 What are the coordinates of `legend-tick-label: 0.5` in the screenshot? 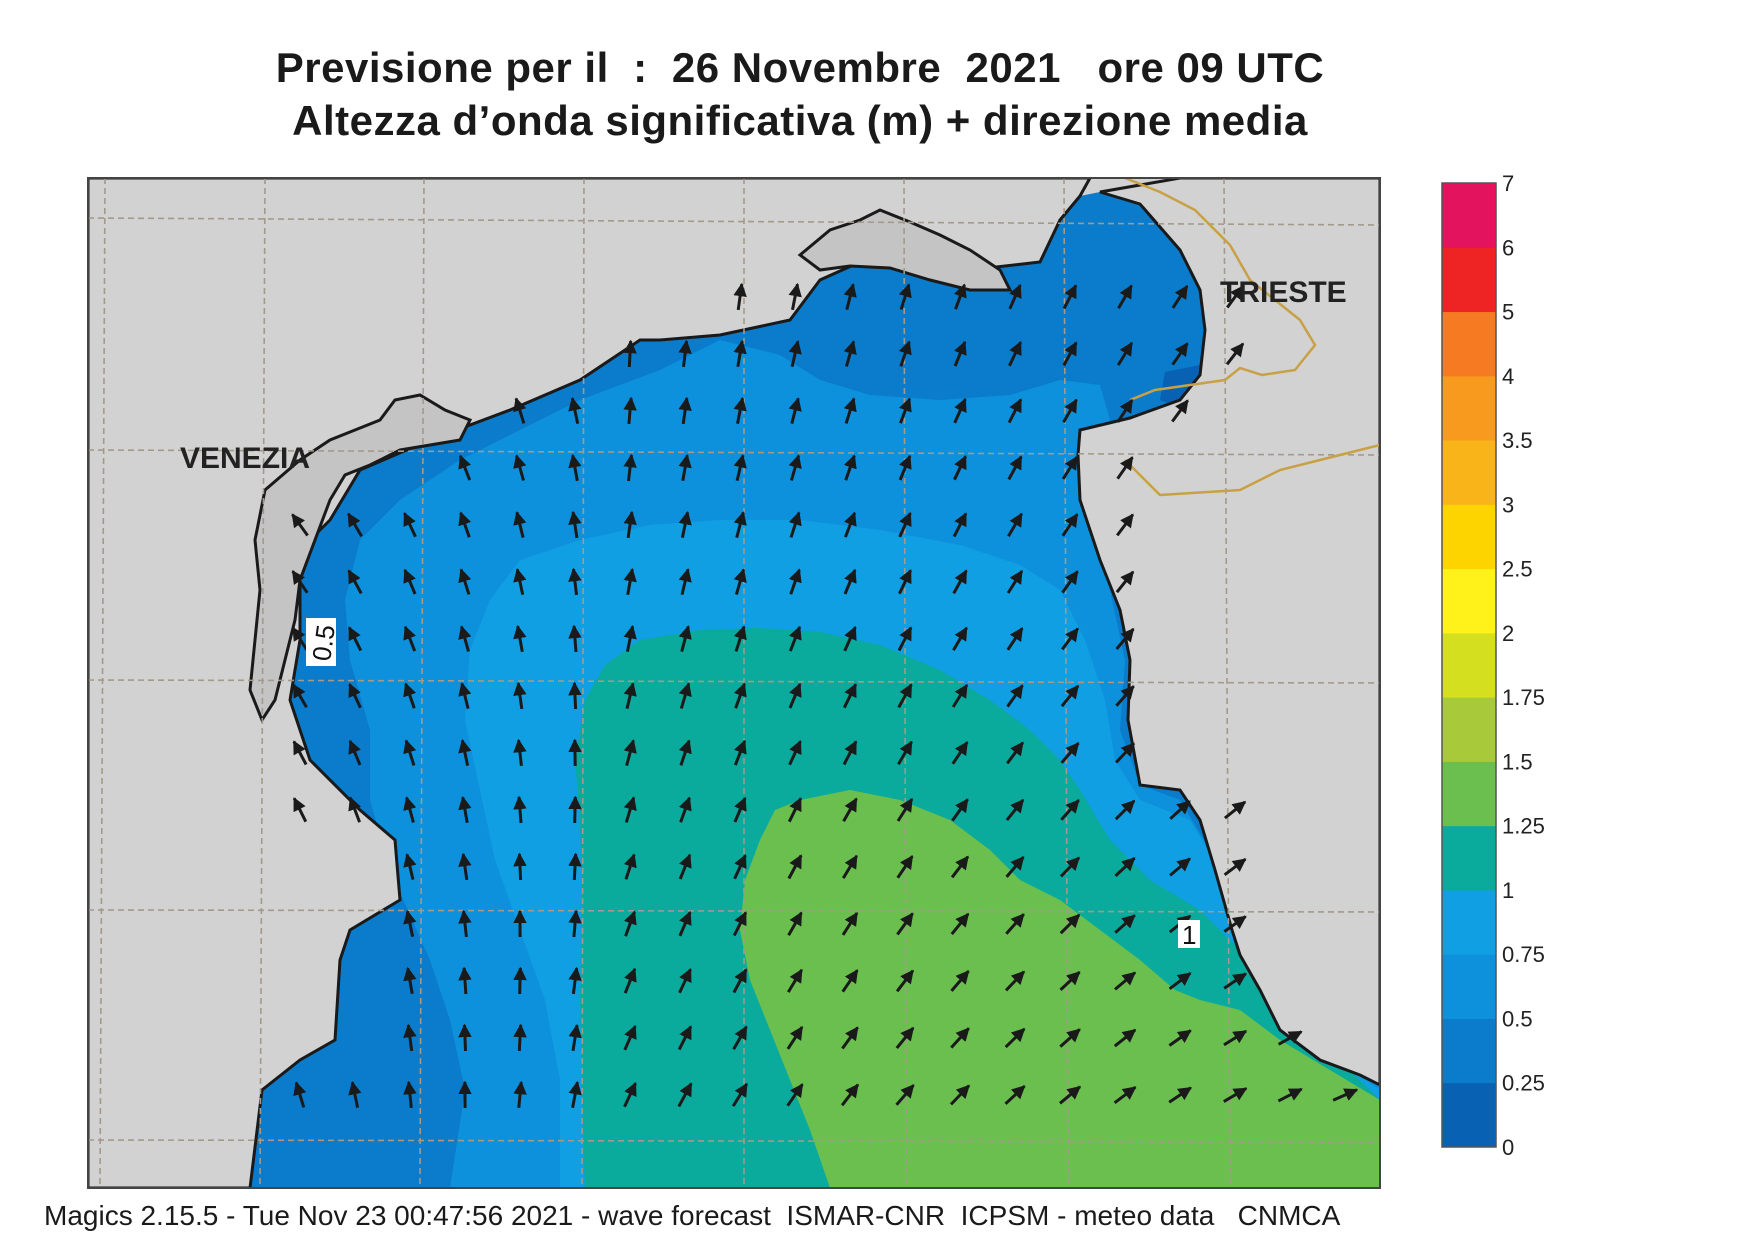 It's located at (1517, 1018).